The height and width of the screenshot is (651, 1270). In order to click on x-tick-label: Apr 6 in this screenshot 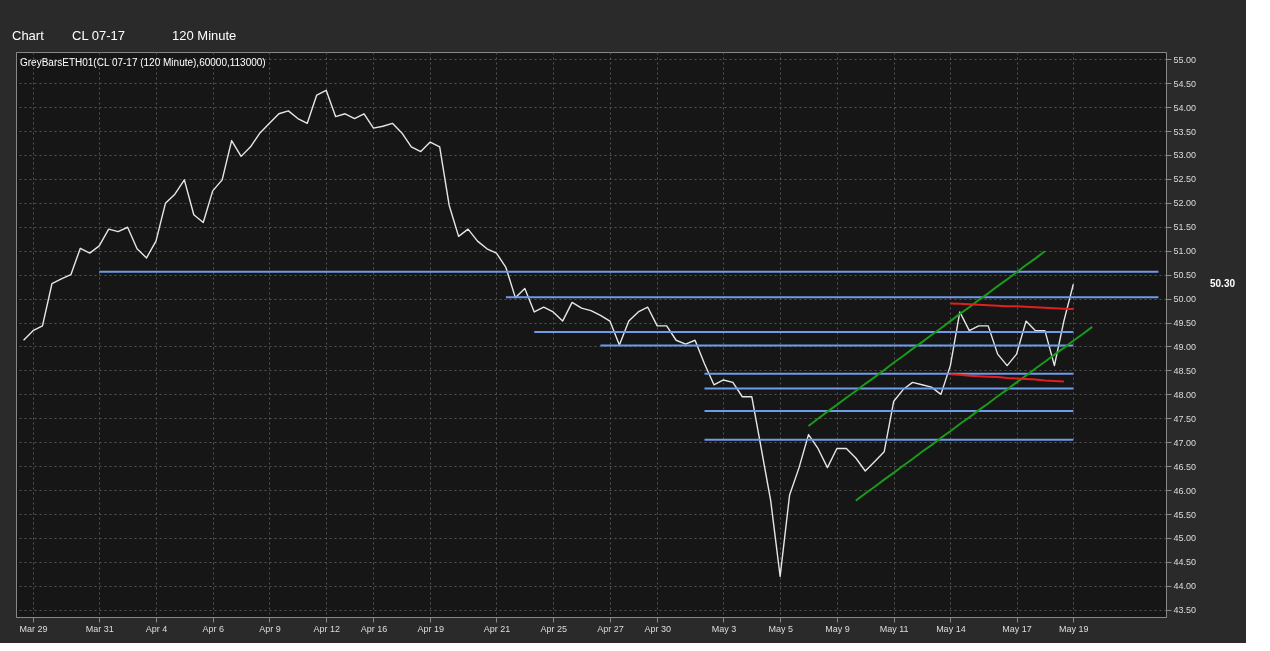, I will do `click(213, 628)`.